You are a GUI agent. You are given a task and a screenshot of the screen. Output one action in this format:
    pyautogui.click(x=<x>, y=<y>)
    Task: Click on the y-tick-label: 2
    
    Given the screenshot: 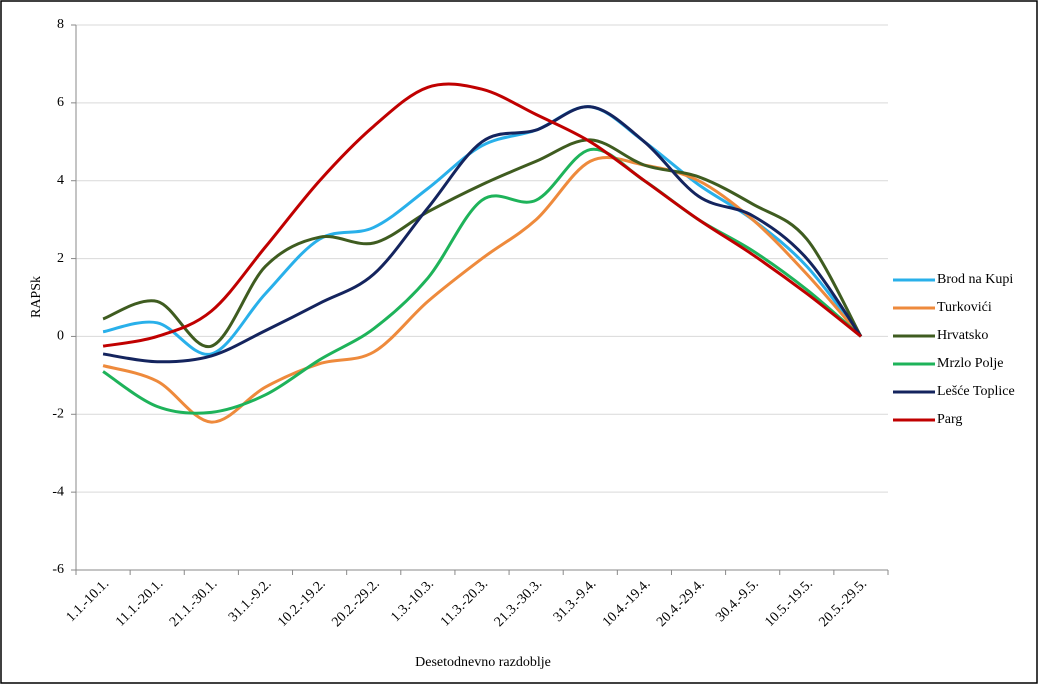 What is the action you would take?
    pyautogui.click(x=60, y=258)
    